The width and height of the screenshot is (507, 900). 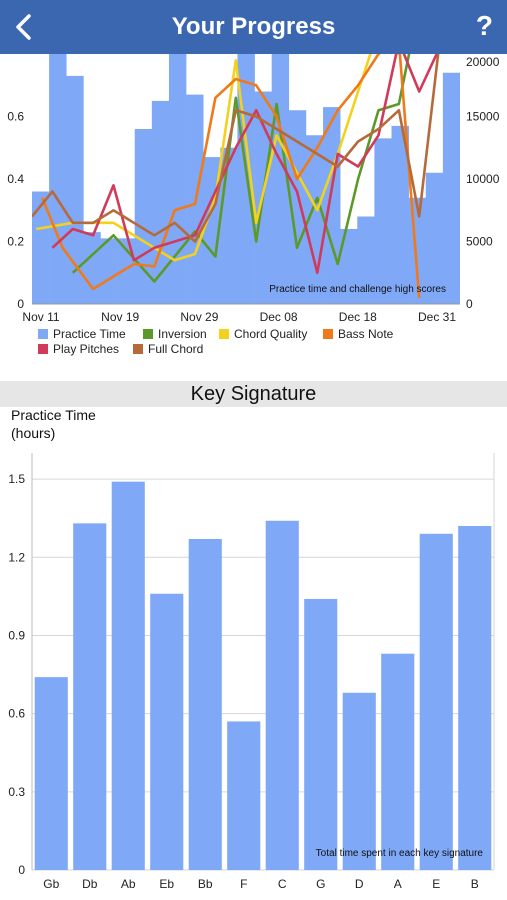 I want to click on y-left-tick-label: 0, so click(x=20, y=304).